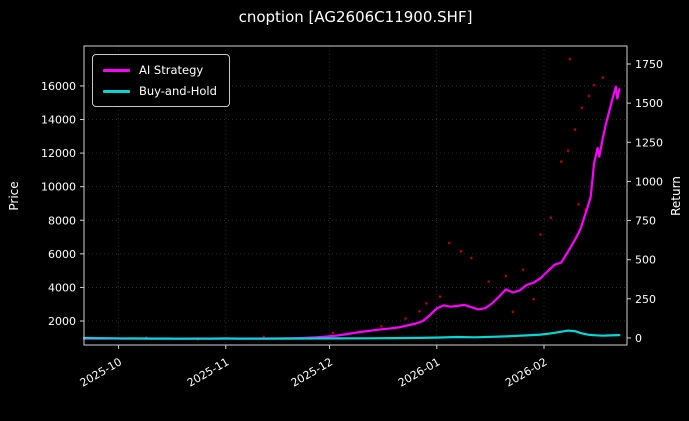  Describe the element at coordinates (58, 153) in the screenshot. I see `y-tick-label-left: 12000` at that location.